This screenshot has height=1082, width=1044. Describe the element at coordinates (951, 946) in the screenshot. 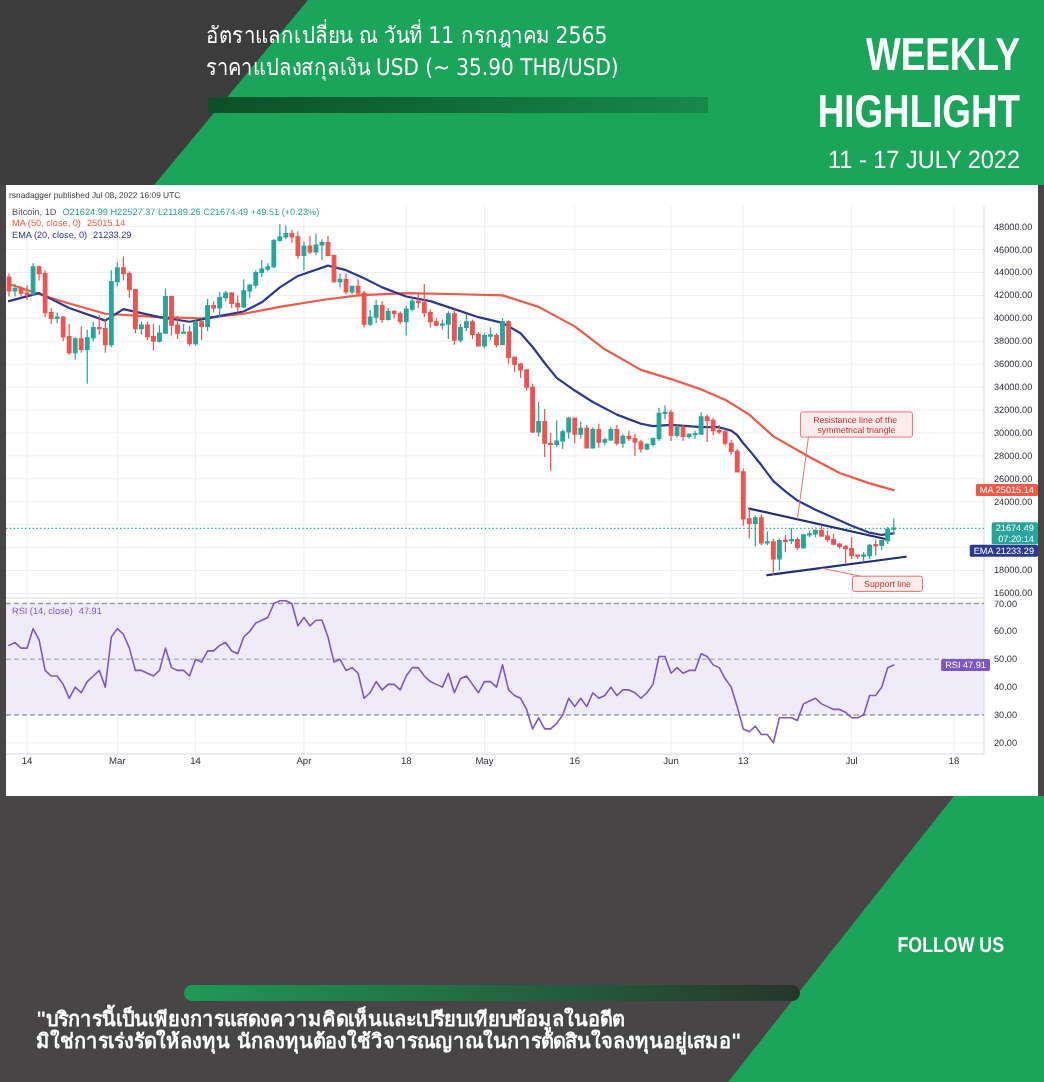

I see `text: FOLLOW US` at that location.